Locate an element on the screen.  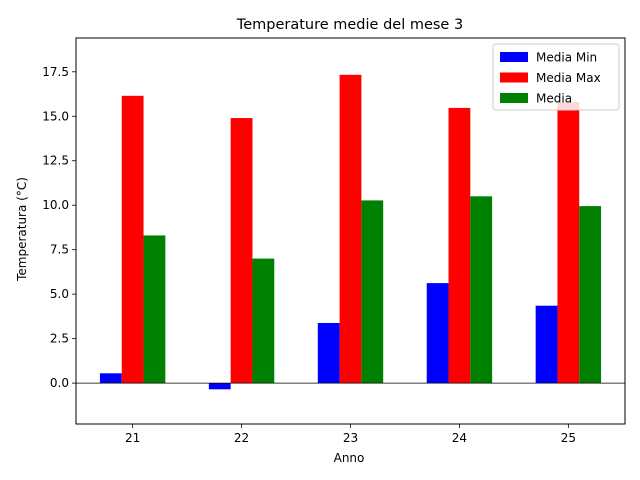
legend: Media Min Media Max Media is located at coordinates (556, 77).